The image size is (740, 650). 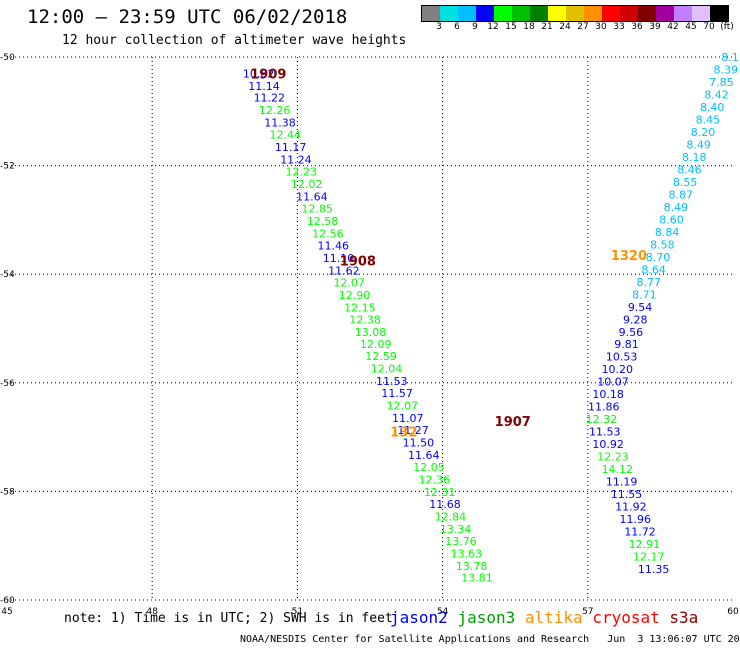 What do you see at coordinates (344, 270) in the screenshot?
I see `wave-height-point: 11.62` at bounding box center [344, 270].